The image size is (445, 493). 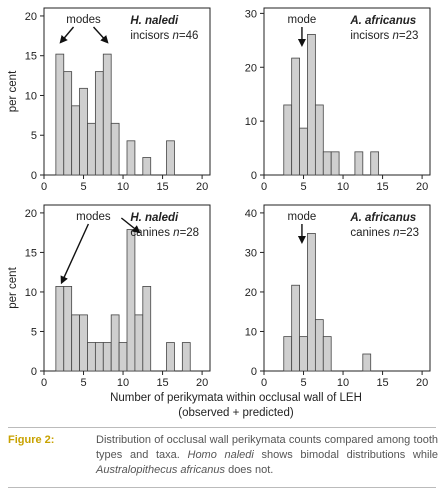 What do you see at coordinates (236, 413) in the screenshot?
I see `shared-x-axis-label-line2: (observed + predicted)` at bounding box center [236, 413].